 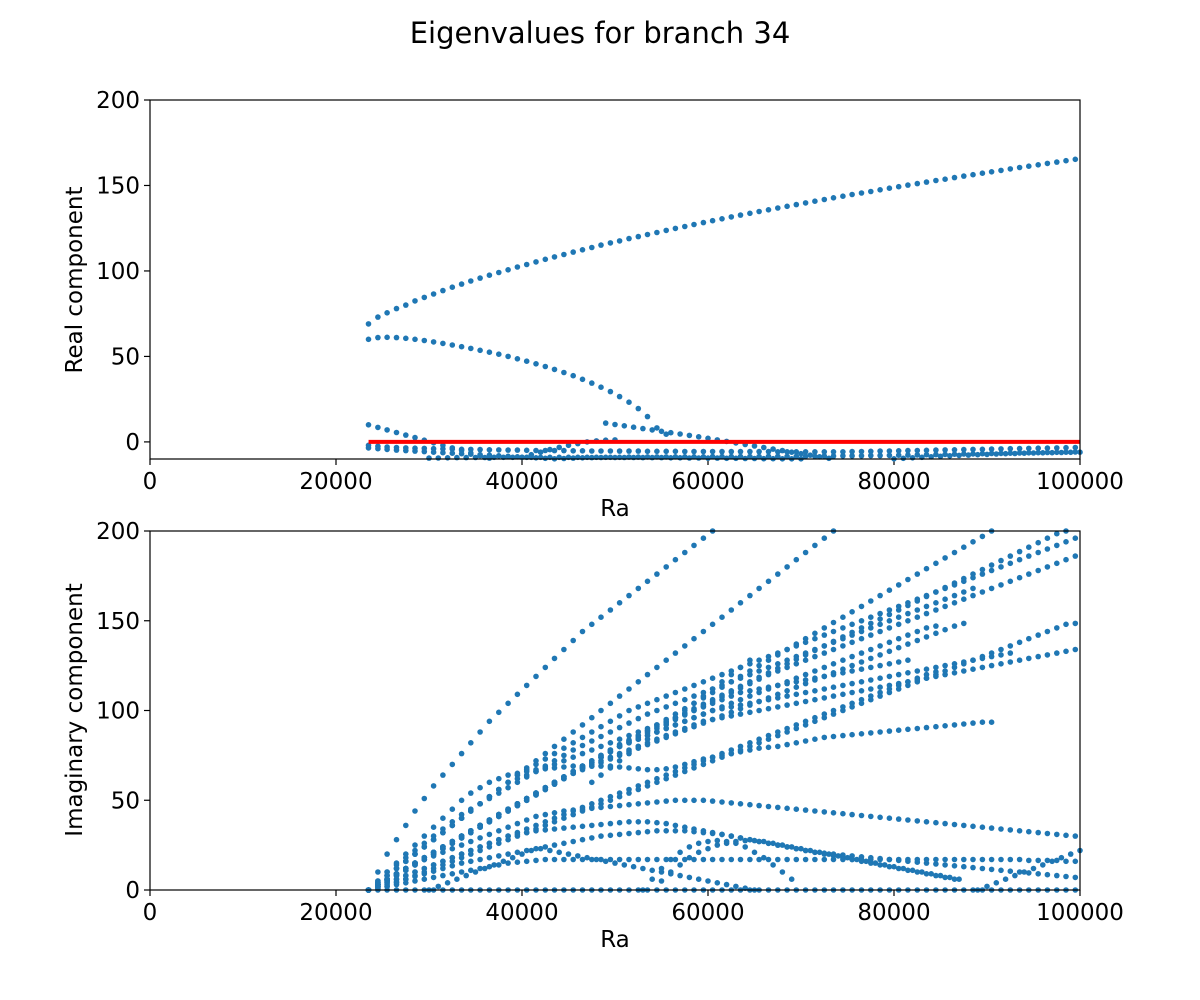 I want to click on real-y-tick-label: 0, so click(x=132, y=443).